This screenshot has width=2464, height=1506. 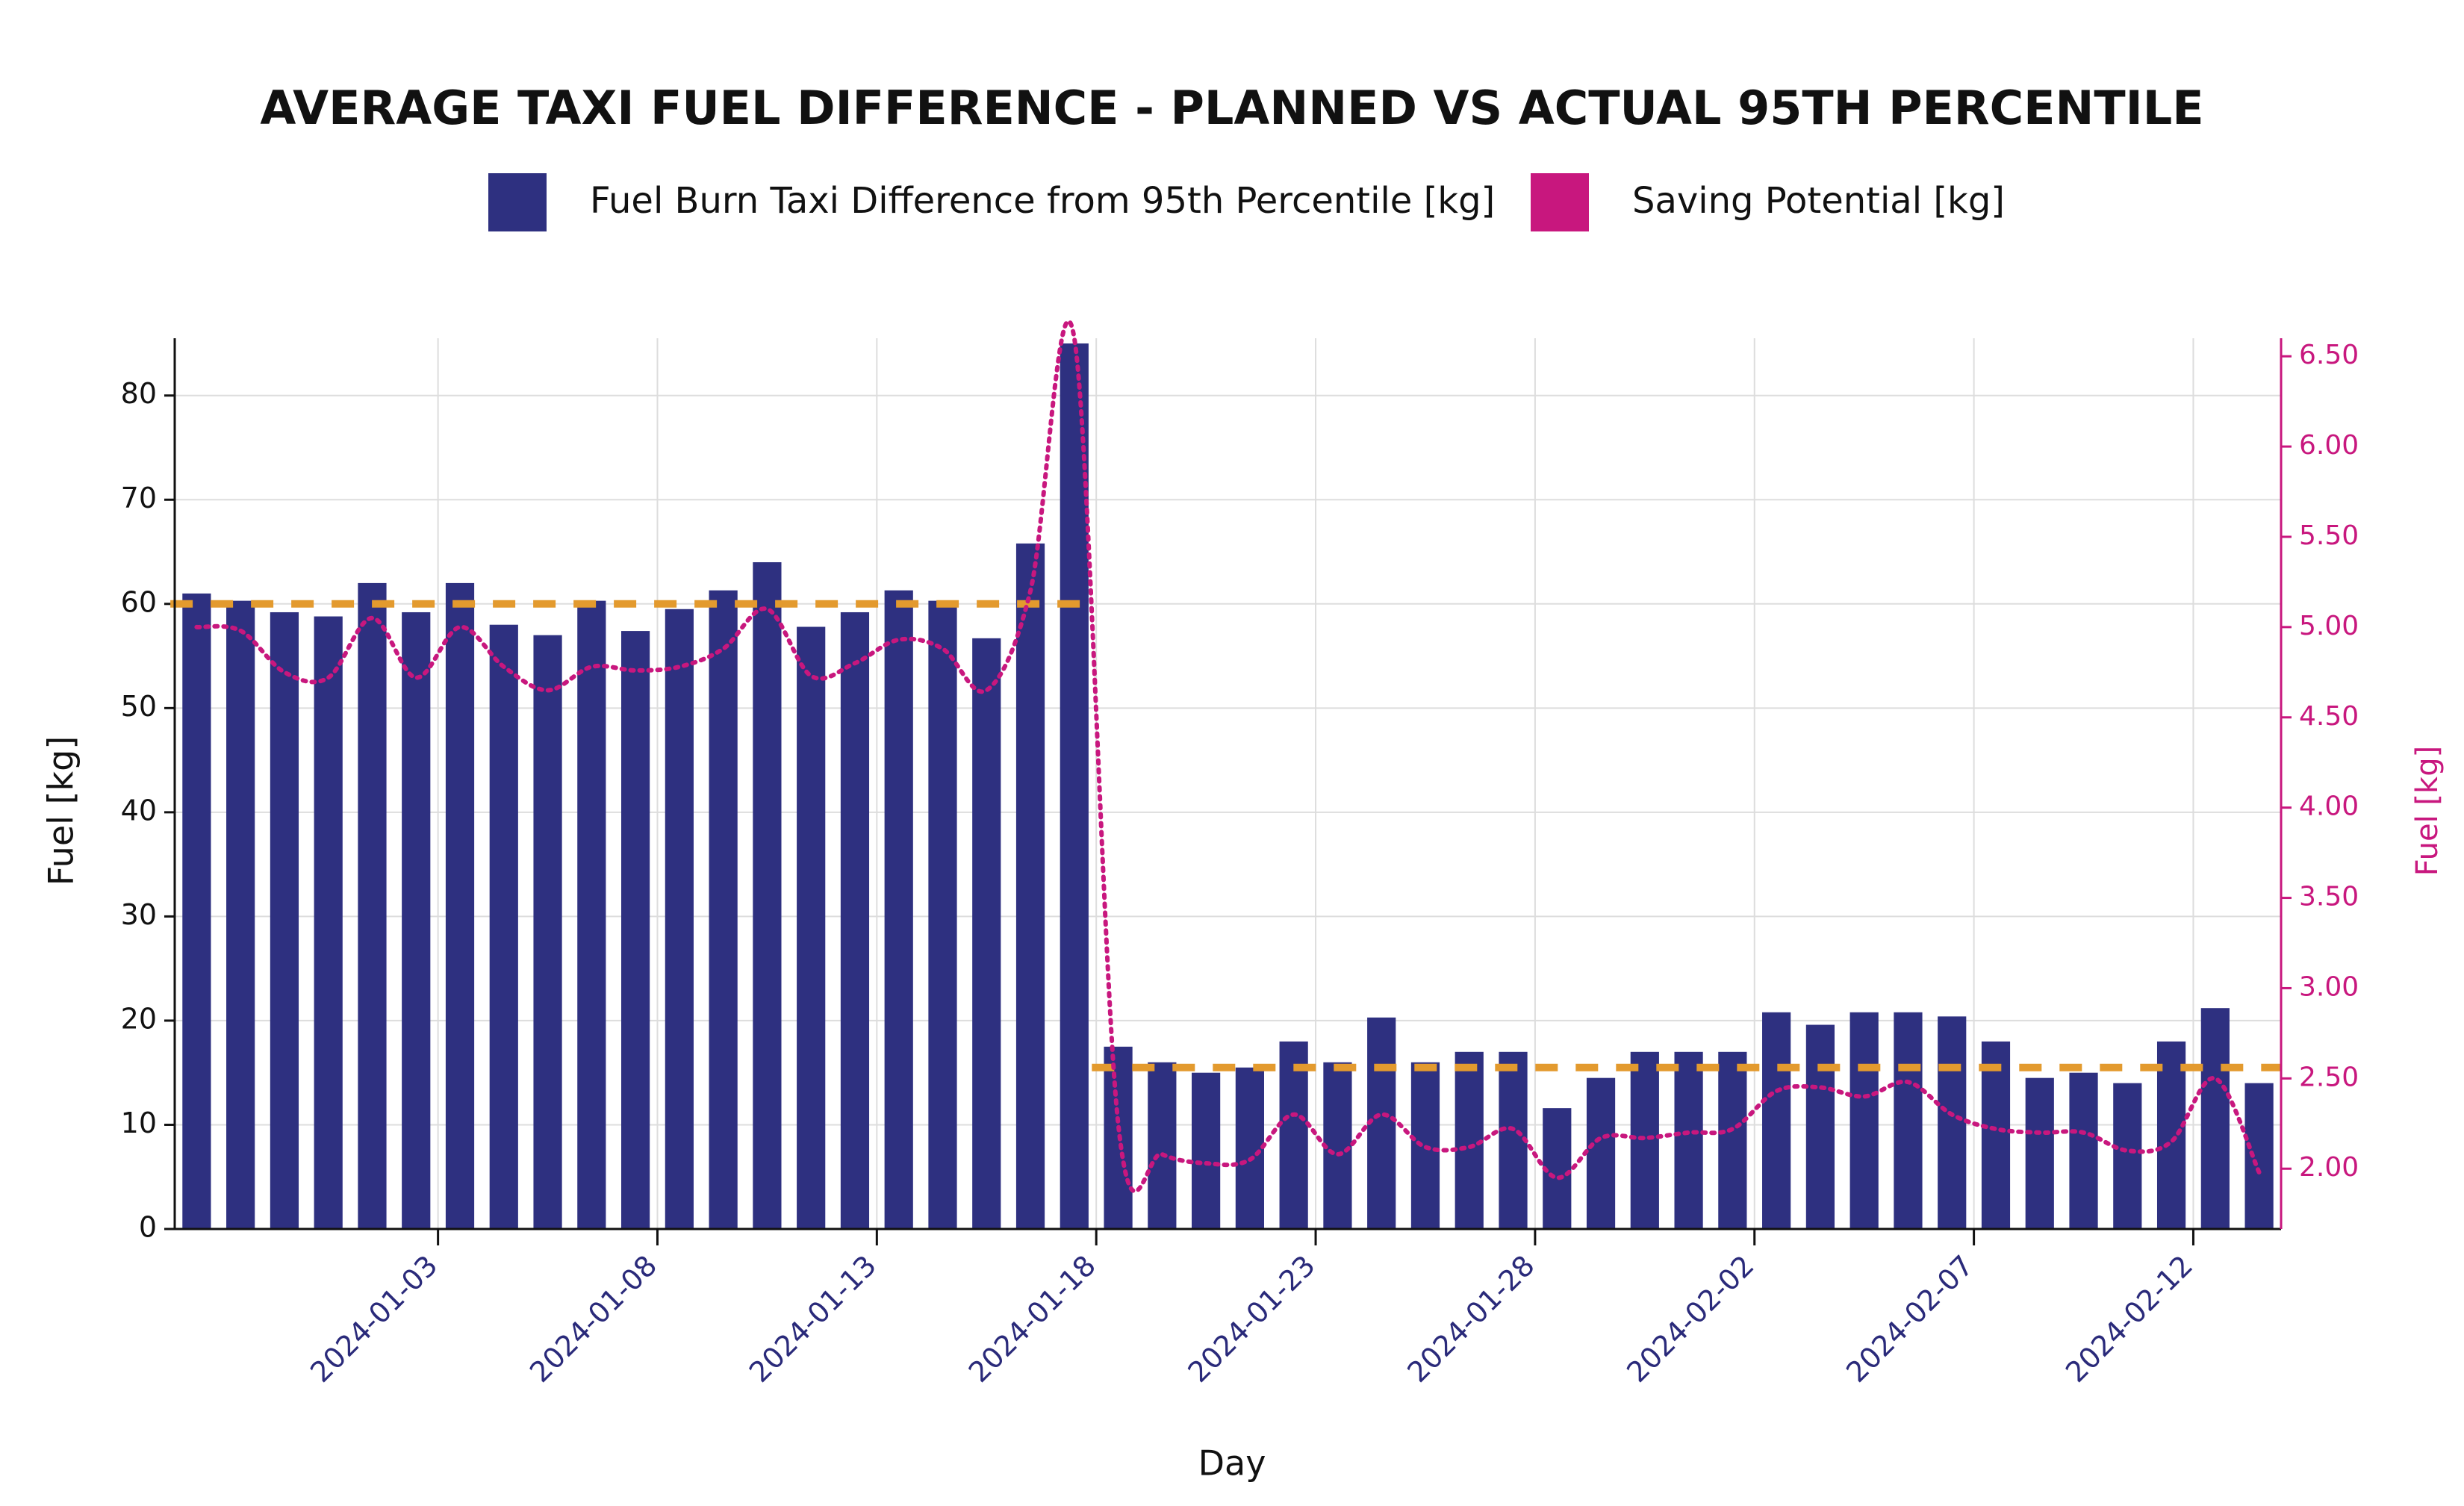 I want to click on x-tick-label: 2024-01-08, so click(x=593, y=1319).